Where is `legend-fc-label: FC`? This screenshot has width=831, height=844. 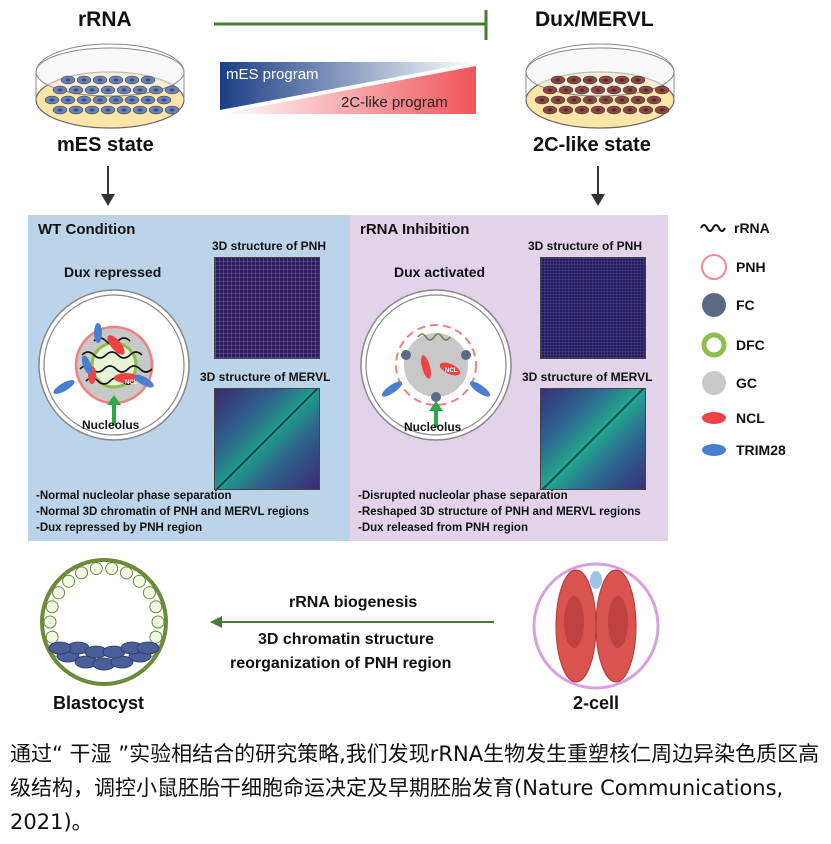 legend-fc-label: FC is located at coordinates (745, 305).